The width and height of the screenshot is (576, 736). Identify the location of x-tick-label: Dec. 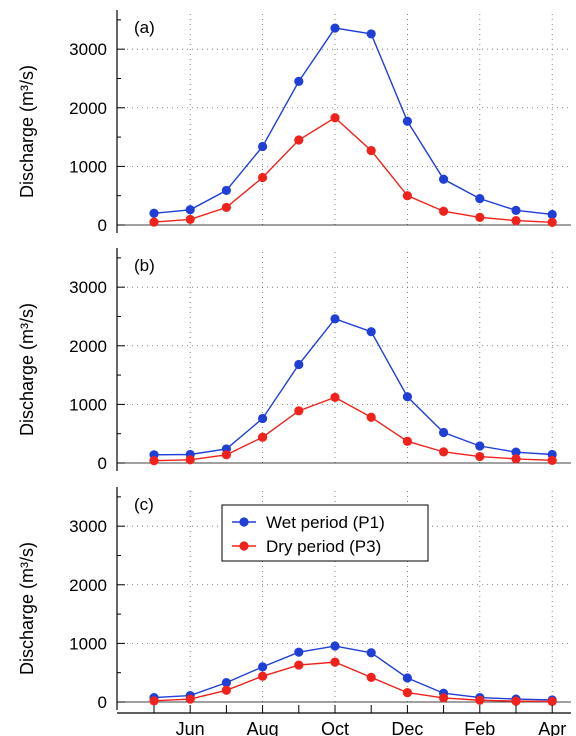
(407, 727).